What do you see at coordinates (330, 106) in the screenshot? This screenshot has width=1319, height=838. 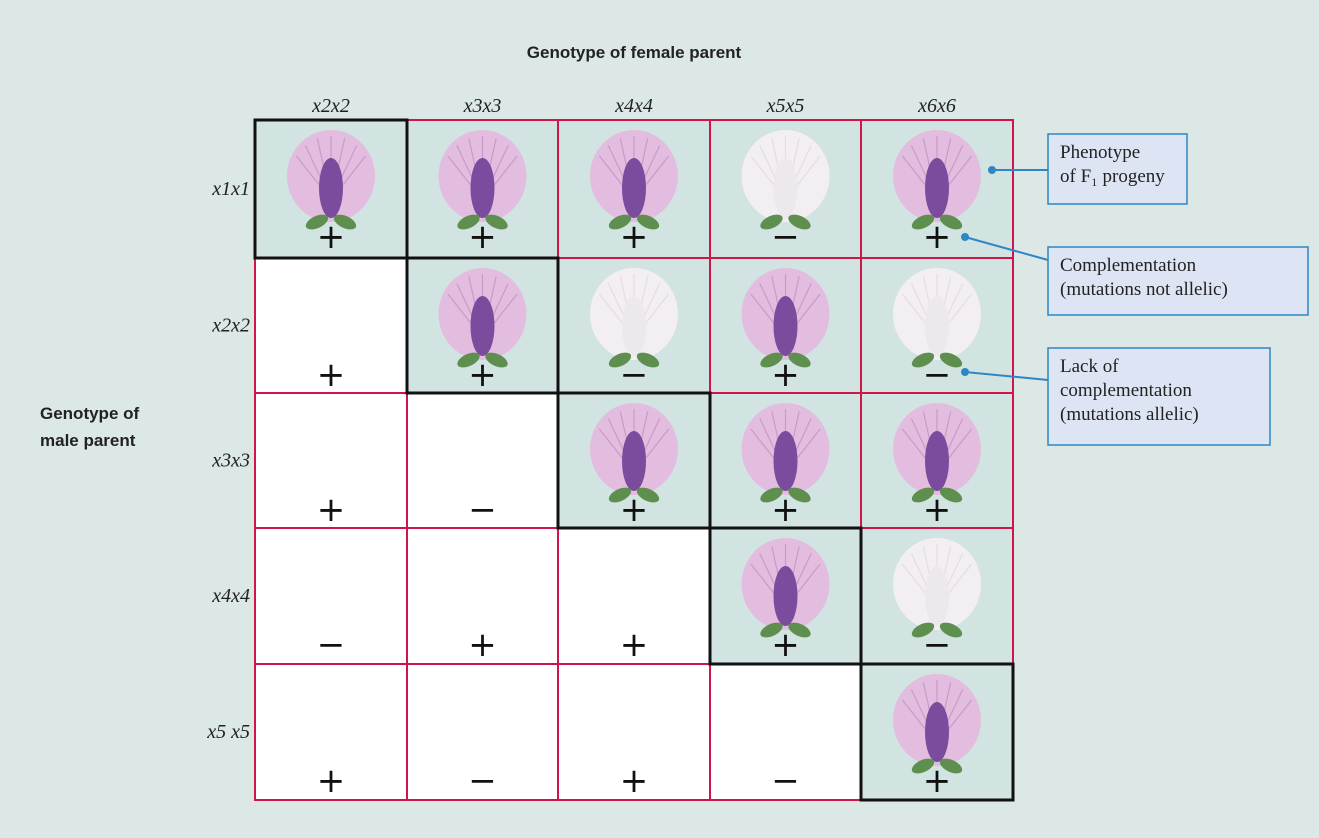 I see `column-label: x2x2` at bounding box center [330, 106].